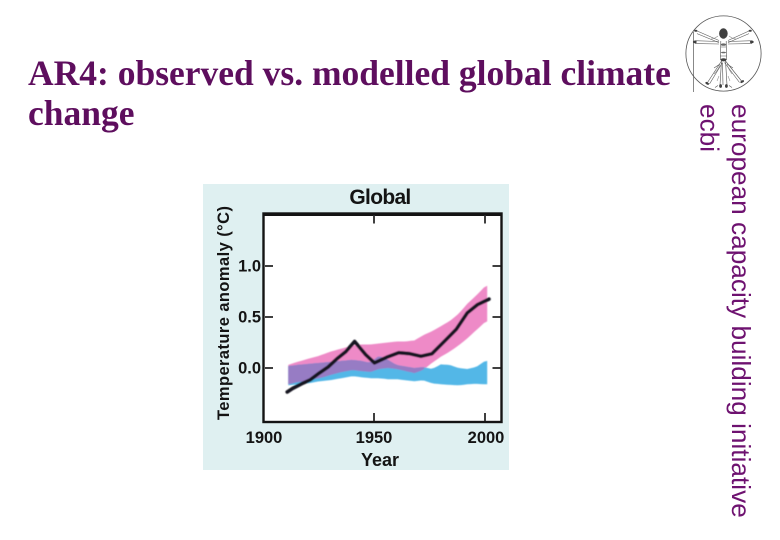  What do you see at coordinates (249, 369) in the screenshot?
I see `svg-text: 0.0` at bounding box center [249, 369].